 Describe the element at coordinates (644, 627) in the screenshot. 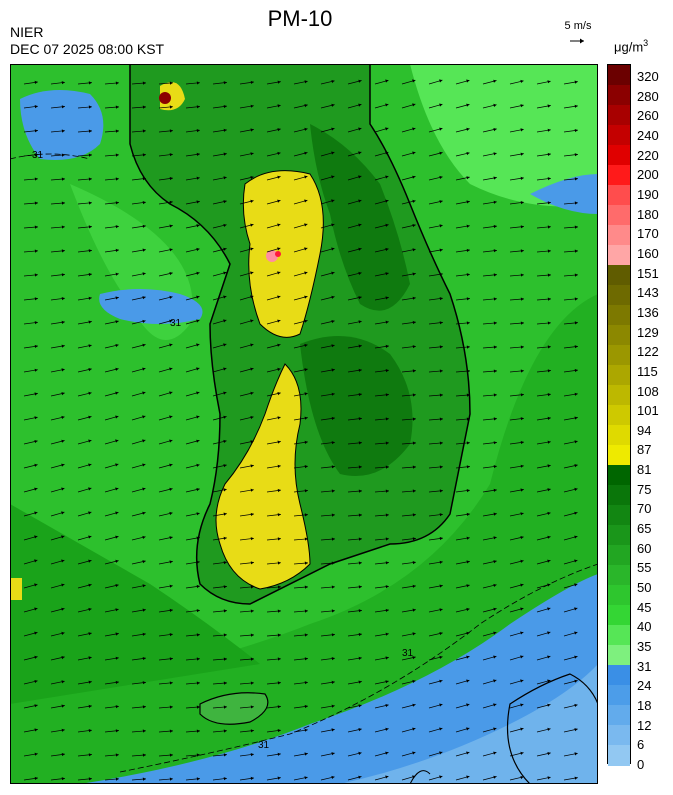

I see `legend-label: 40` at that location.